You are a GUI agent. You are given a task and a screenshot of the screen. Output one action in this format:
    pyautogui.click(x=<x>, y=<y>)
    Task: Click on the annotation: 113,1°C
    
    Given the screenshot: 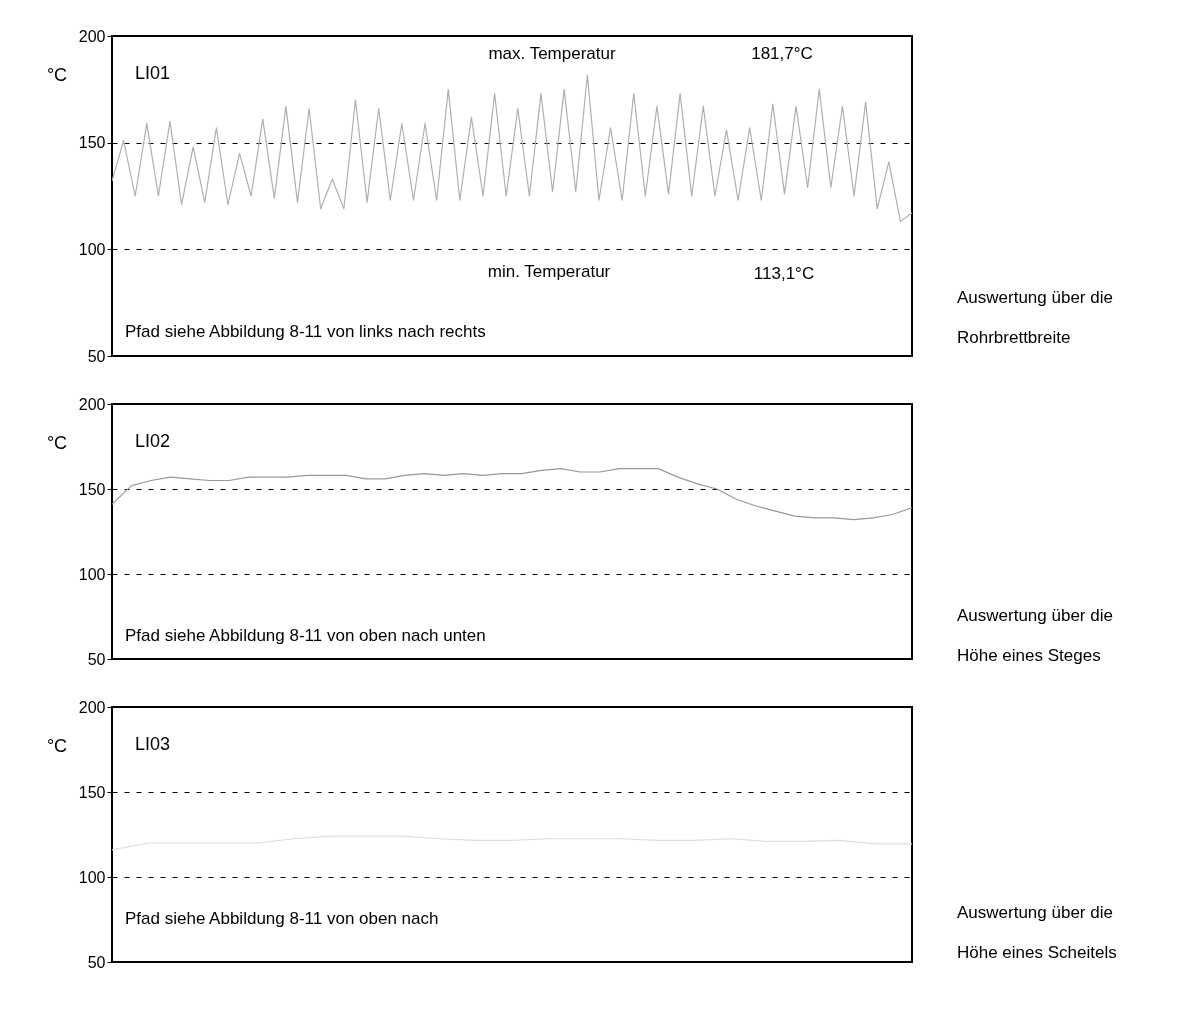 What is the action you would take?
    pyautogui.click(x=784, y=273)
    